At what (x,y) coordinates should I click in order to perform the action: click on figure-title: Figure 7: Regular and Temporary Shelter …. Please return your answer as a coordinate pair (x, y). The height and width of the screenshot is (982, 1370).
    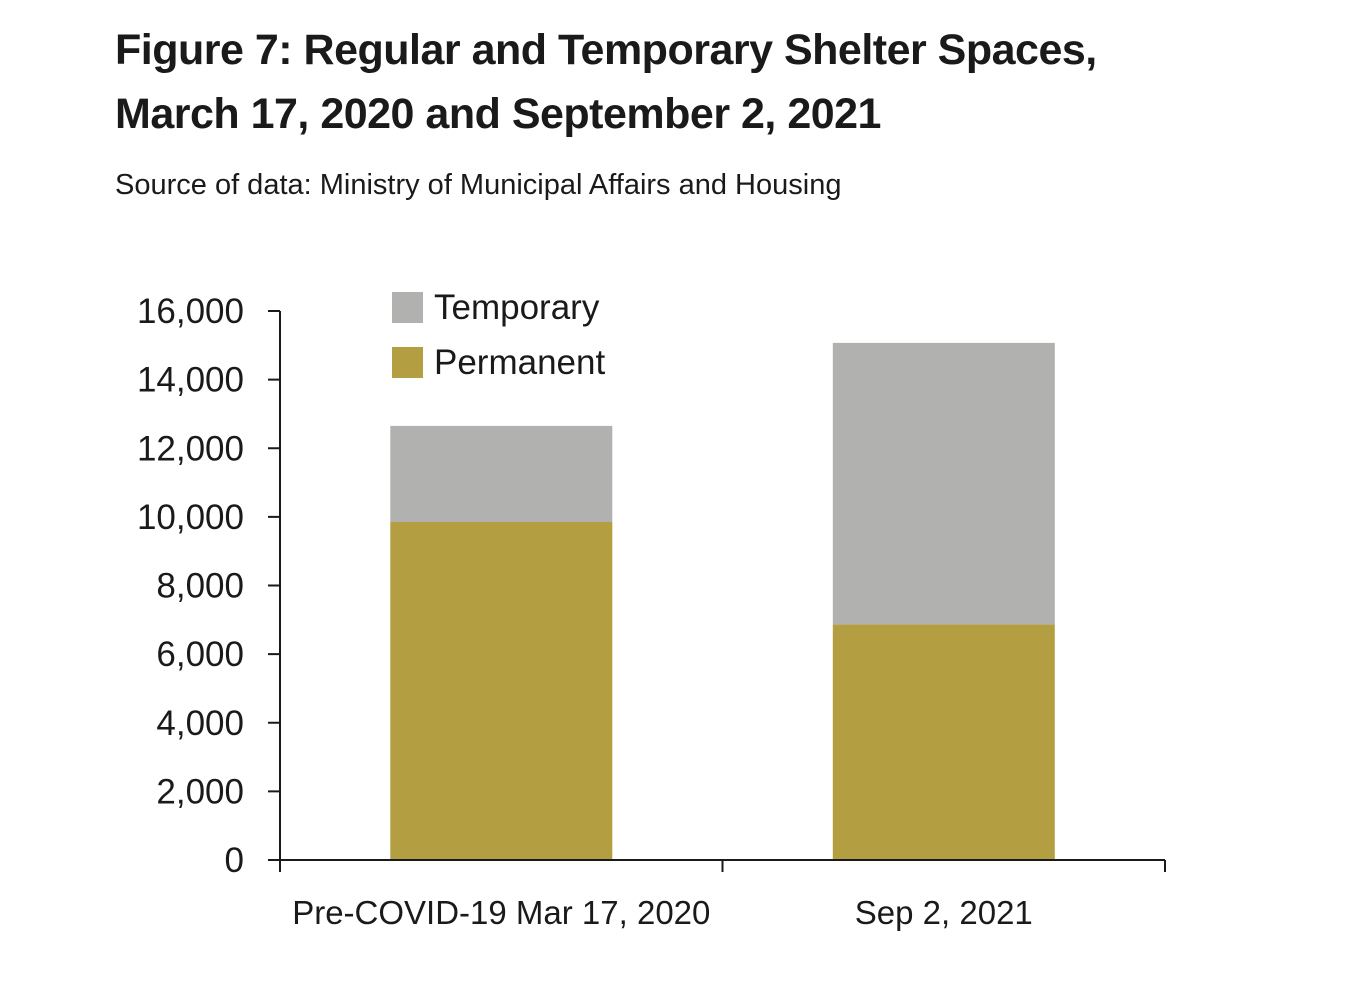
    Looking at the image, I should click on (665, 82).